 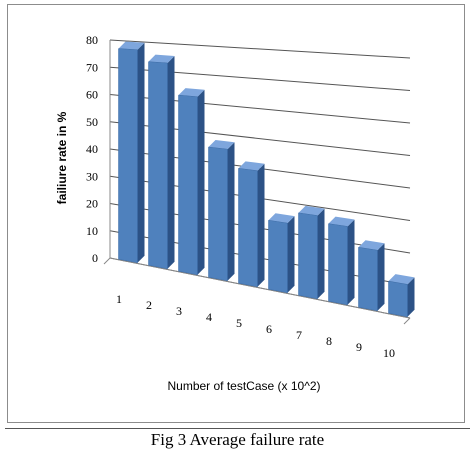 What do you see at coordinates (92, 176) in the screenshot?
I see `y-tick-label: 30` at bounding box center [92, 176].